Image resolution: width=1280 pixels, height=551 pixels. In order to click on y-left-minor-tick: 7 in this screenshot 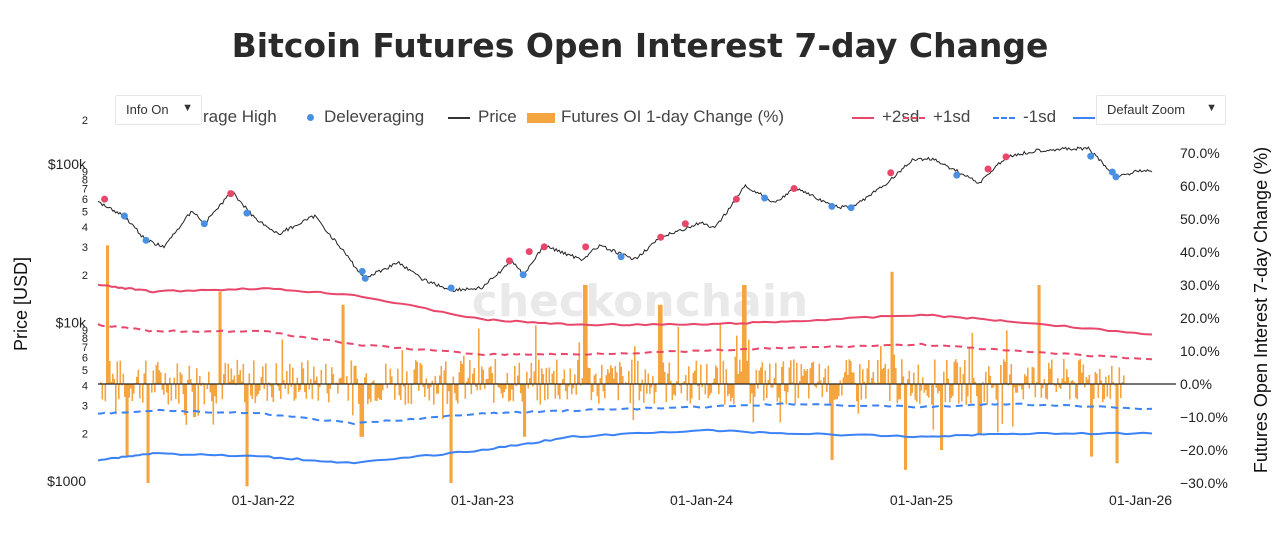, I will do `click(85, 190)`.